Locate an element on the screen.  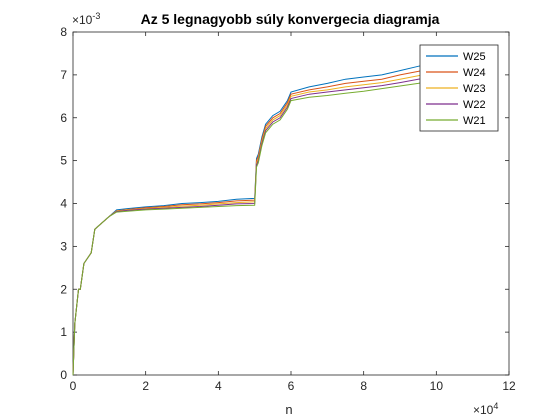
y-axis-exponent: ×10⁻³ is located at coordinates (86, 19).